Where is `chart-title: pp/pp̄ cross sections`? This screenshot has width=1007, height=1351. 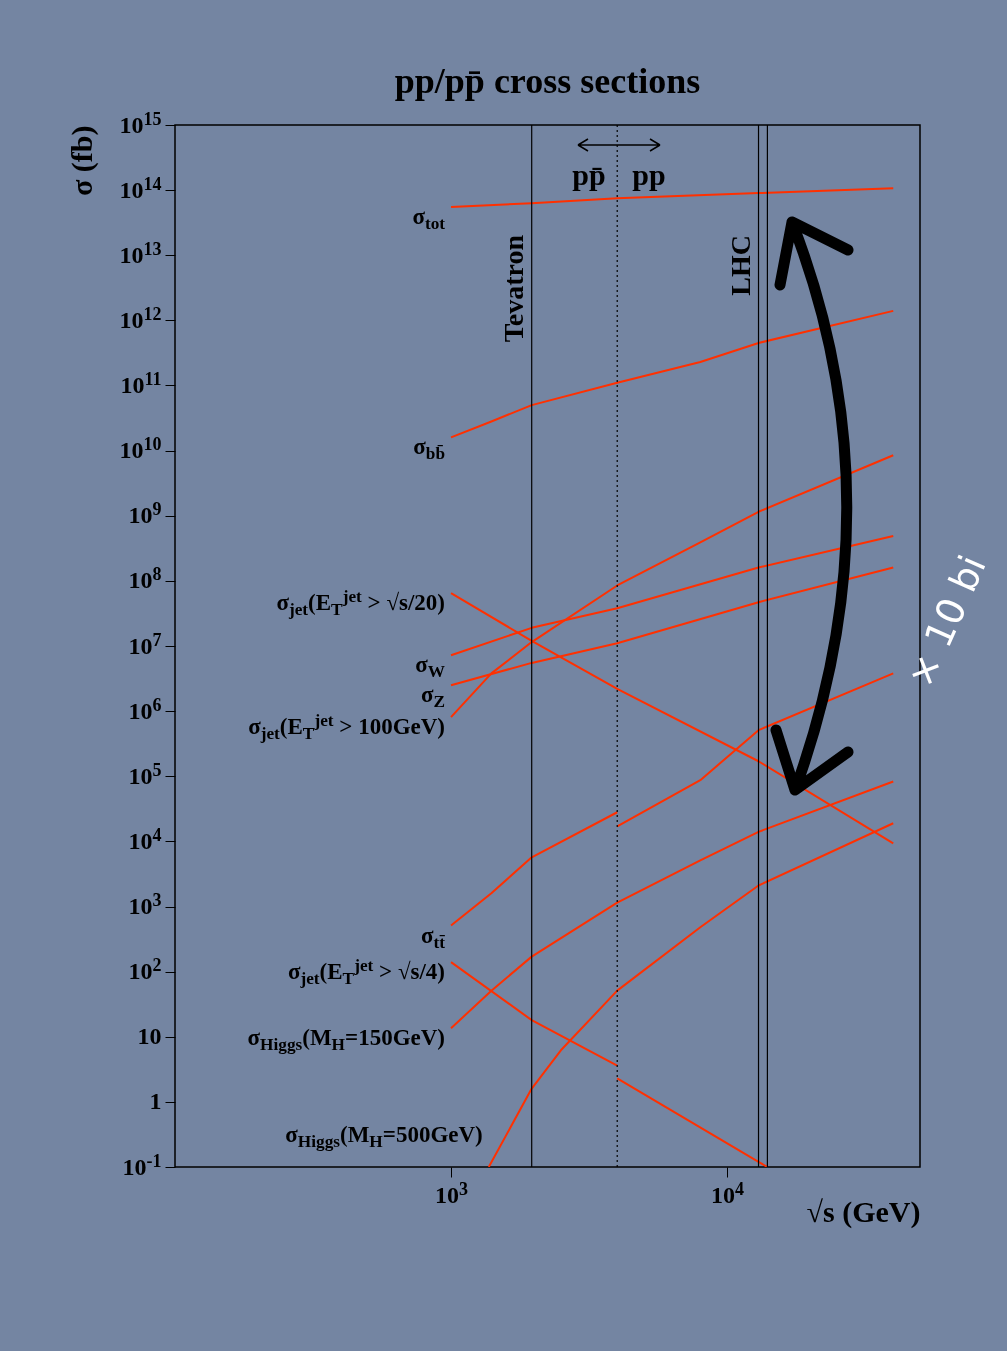 chart-title: pp/pp̄ cross sections is located at coordinates (547, 81).